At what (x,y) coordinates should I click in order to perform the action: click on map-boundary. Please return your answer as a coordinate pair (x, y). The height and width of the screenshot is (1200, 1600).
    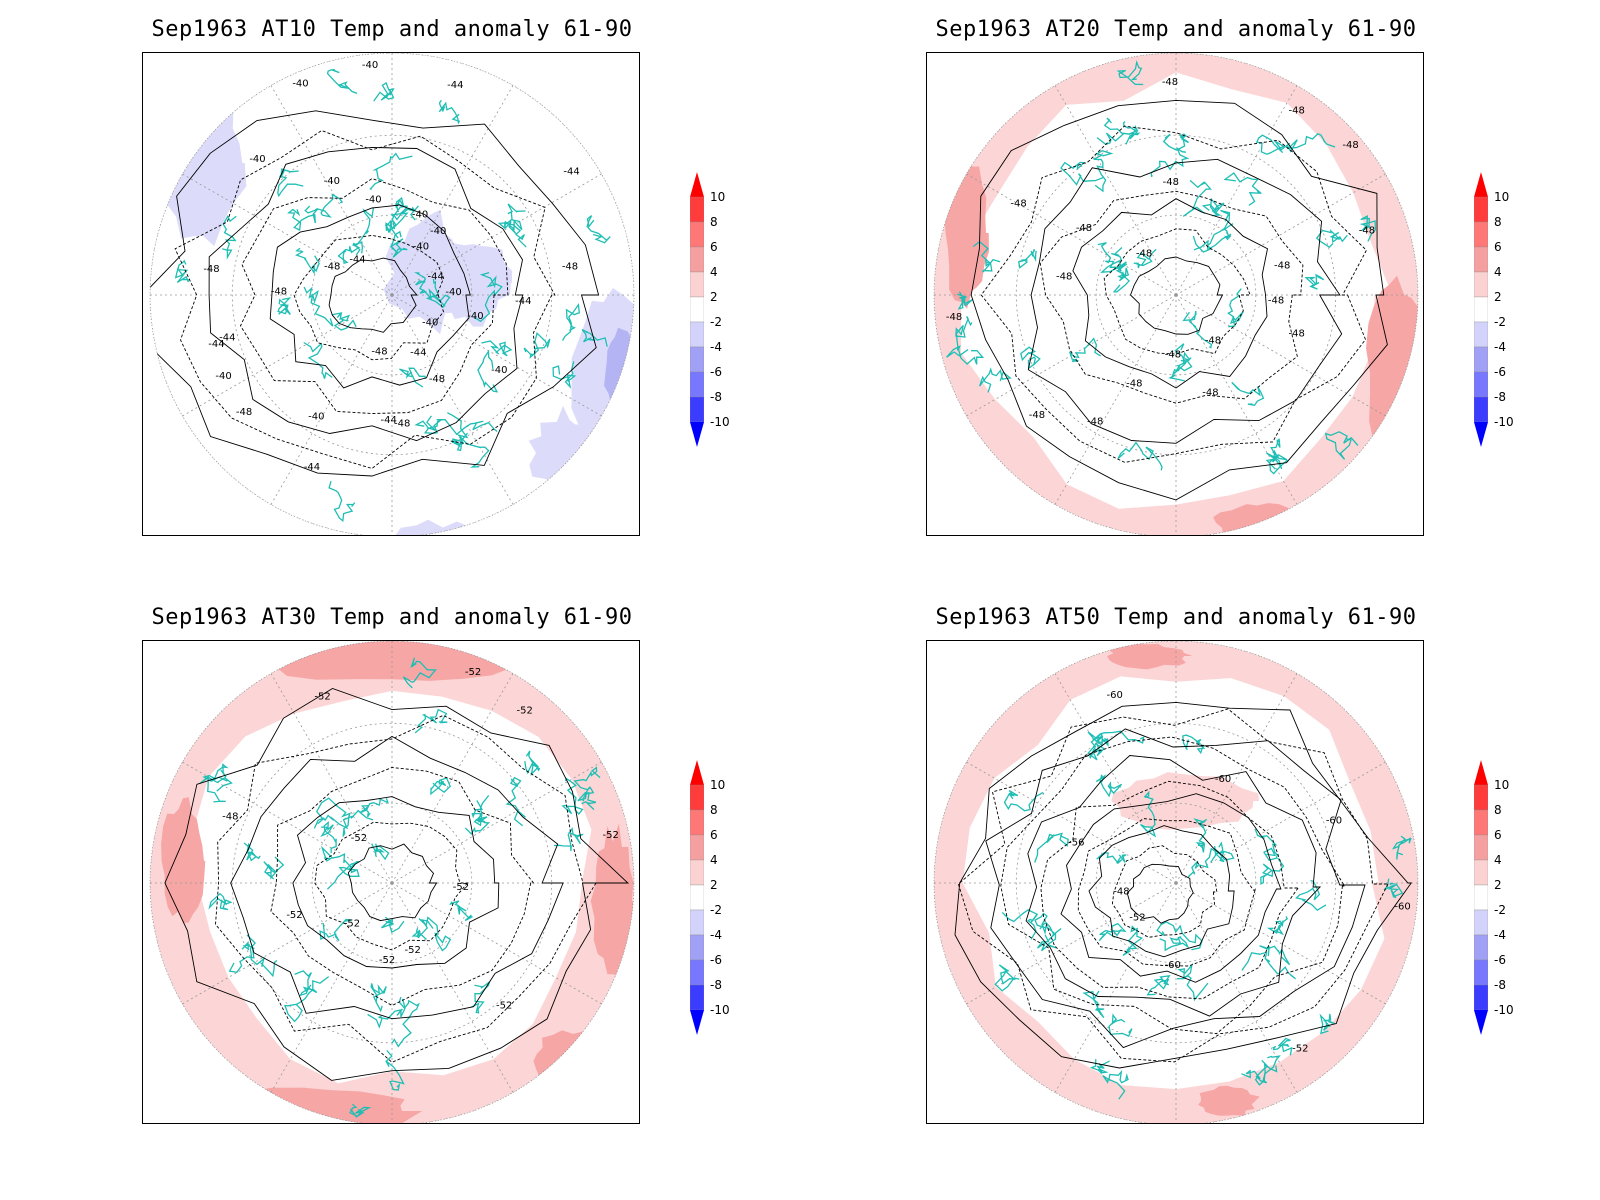
    Looking at the image, I should click on (1176, 882).